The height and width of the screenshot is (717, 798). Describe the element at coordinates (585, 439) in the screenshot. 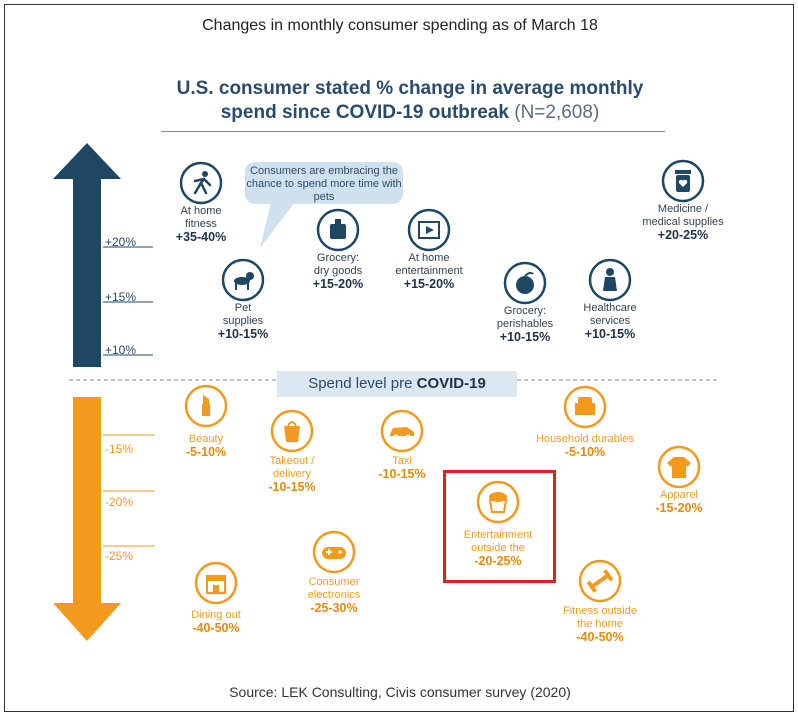

I see `item-name-line: Household durables` at that location.